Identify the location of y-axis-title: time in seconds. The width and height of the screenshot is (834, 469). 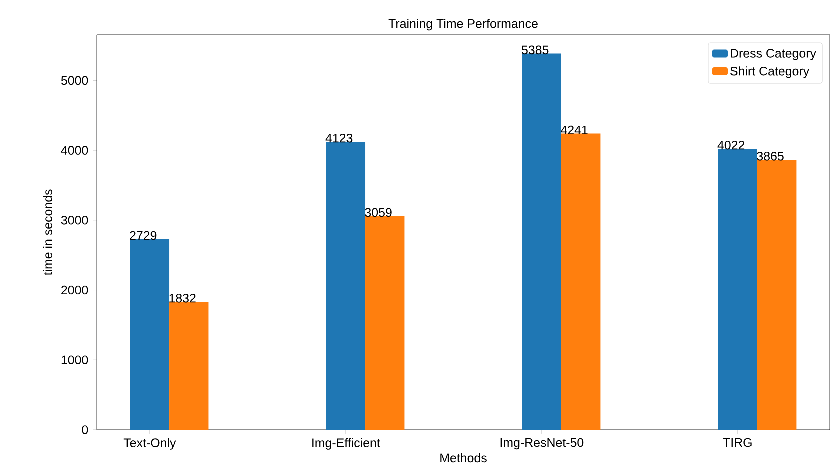
(47, 233).